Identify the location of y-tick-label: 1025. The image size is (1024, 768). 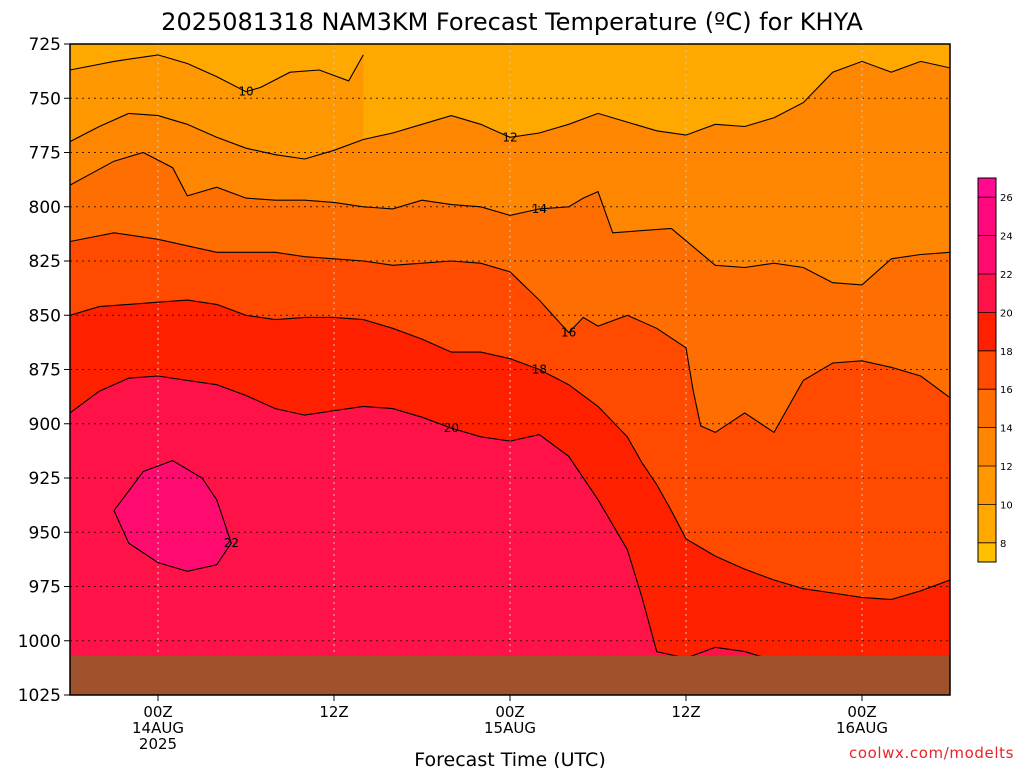
(39, 696).